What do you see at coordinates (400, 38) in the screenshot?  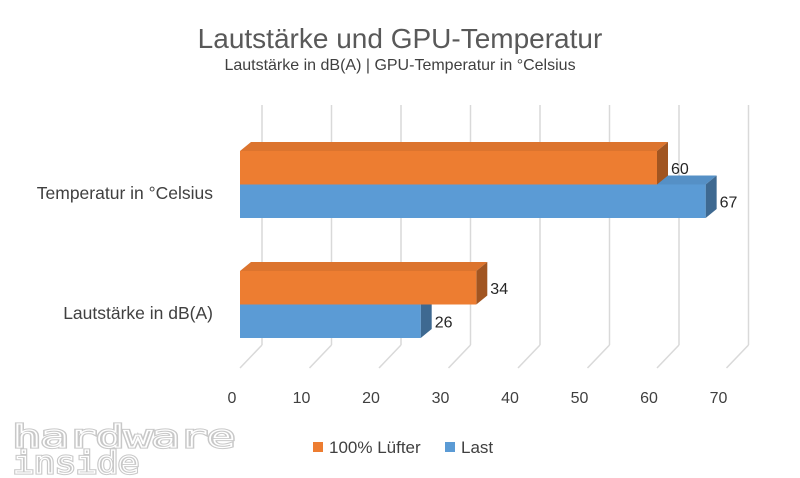 I see `chart-title: Lautstärke und GPU-Temperatur` at bounding box center [400, 38].